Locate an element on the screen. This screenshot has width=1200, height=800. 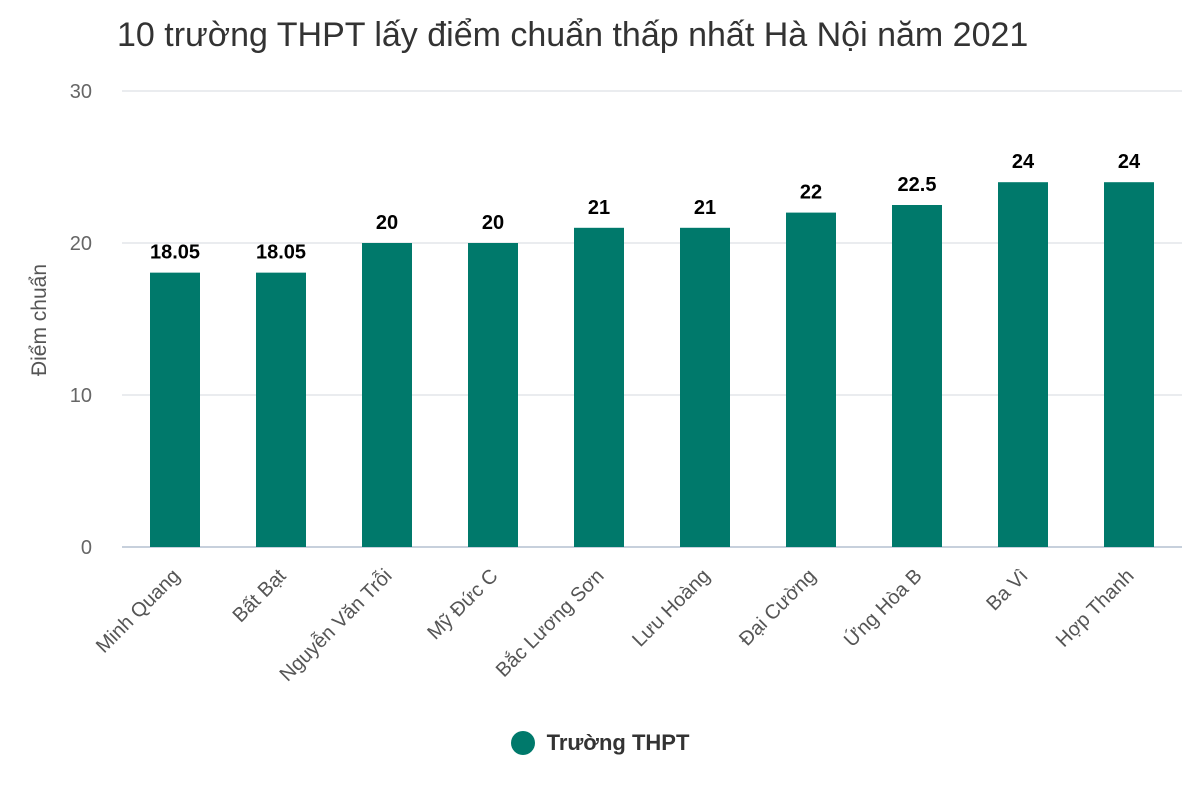
x-tick-label: Bắc Lương Sơn is located at coordinates (549, 622).